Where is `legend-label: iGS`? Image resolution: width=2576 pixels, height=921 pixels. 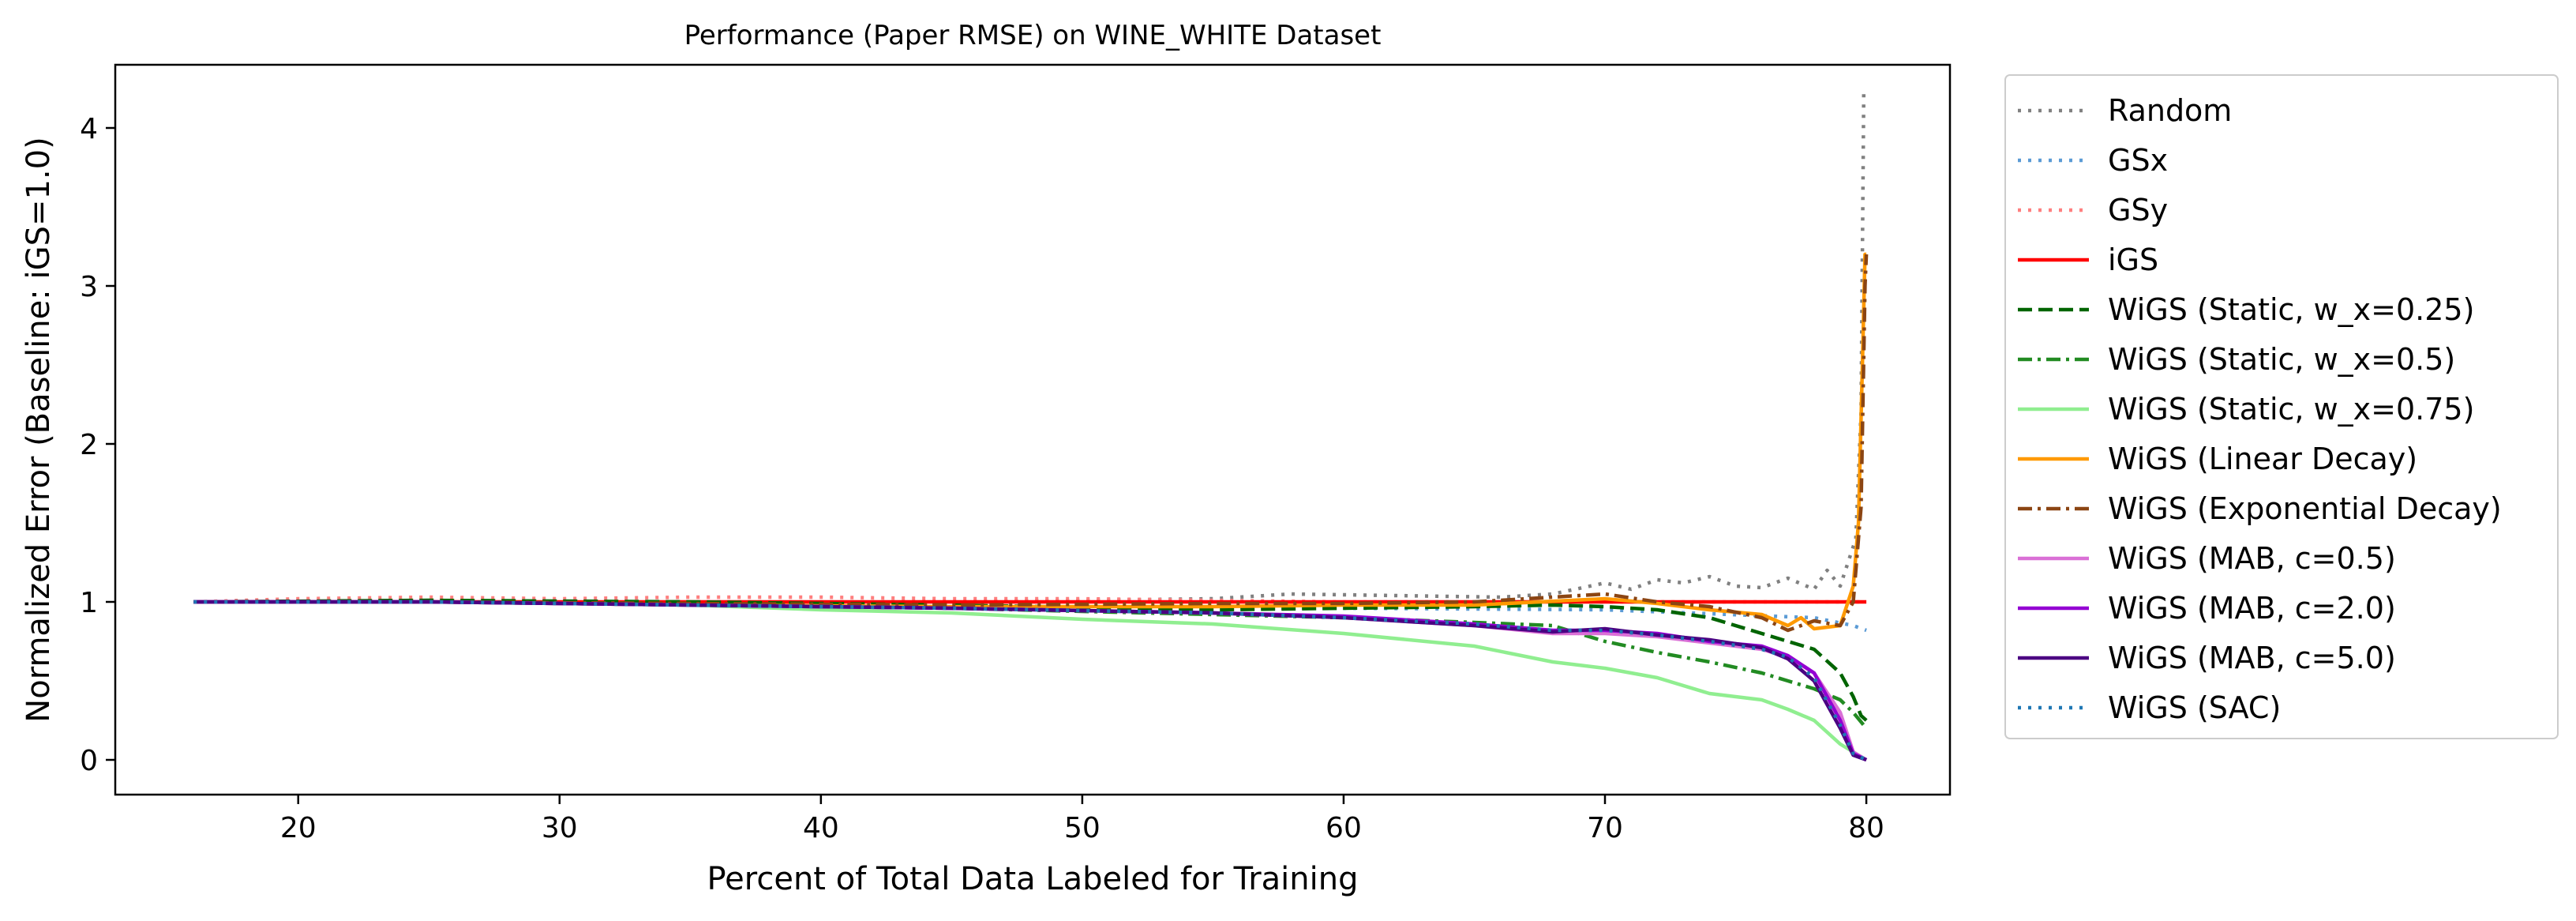 legend-label: iGS is located at coordinates (2133, 259).